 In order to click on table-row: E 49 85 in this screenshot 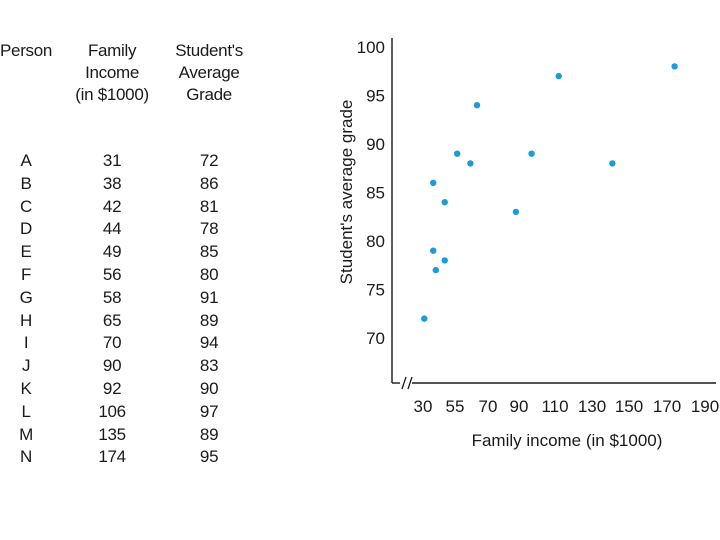, I will do `click(123, 252)`.